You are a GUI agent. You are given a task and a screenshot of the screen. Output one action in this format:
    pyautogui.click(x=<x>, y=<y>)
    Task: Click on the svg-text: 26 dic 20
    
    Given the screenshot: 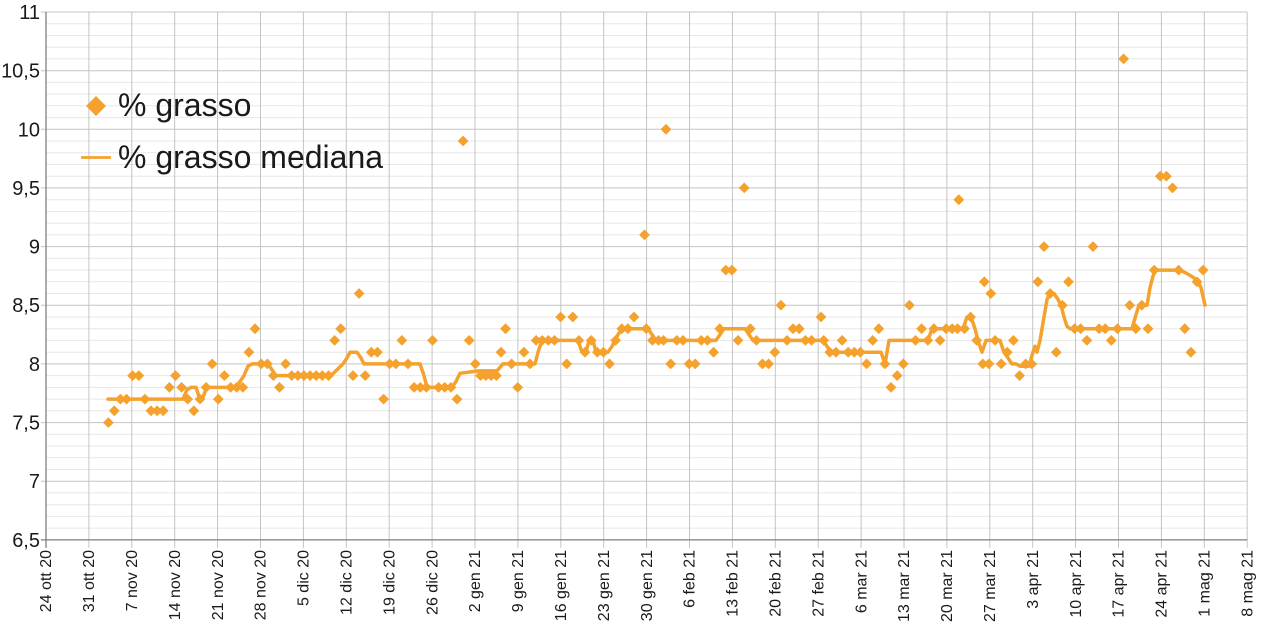 What is the action you would take?
    pyautogui.click(x=432, y=582)
    